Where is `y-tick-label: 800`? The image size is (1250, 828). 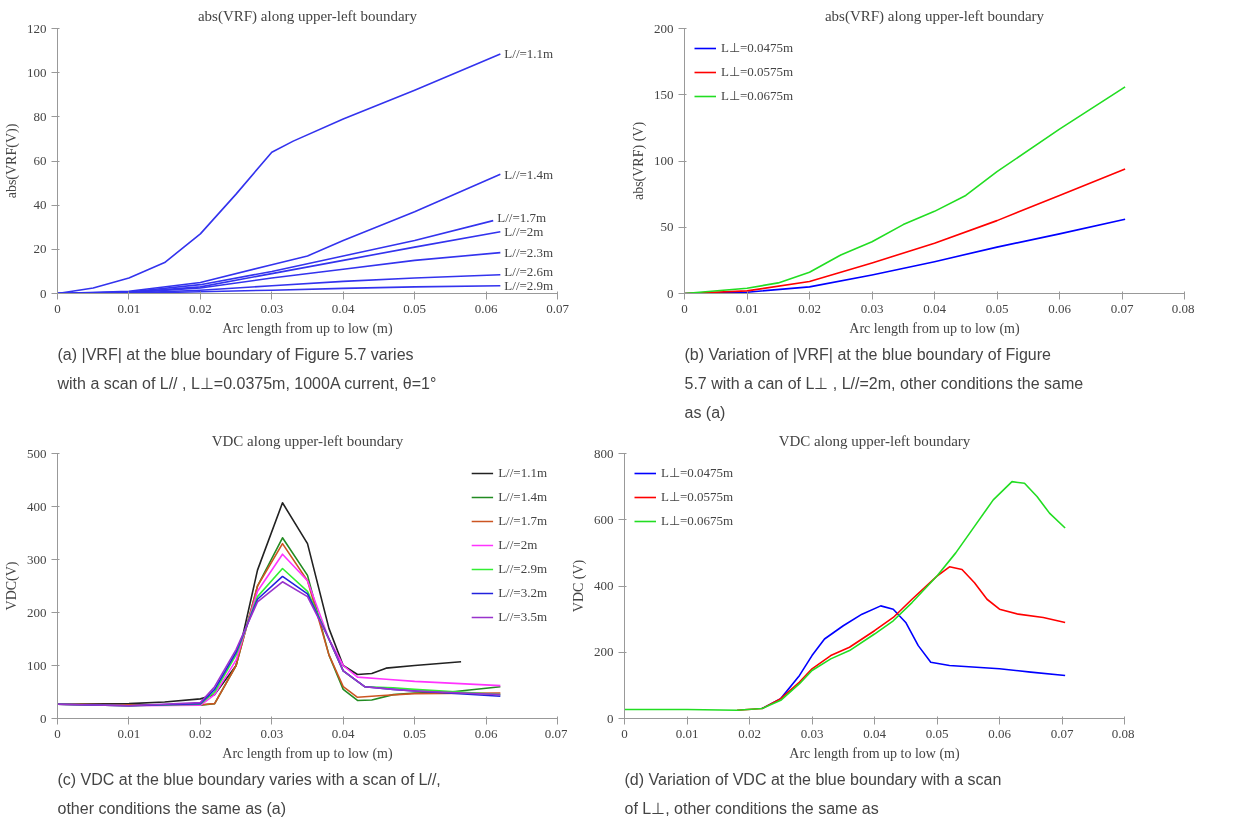
y-tick-label: 800 is located at coordinates (604, 453).